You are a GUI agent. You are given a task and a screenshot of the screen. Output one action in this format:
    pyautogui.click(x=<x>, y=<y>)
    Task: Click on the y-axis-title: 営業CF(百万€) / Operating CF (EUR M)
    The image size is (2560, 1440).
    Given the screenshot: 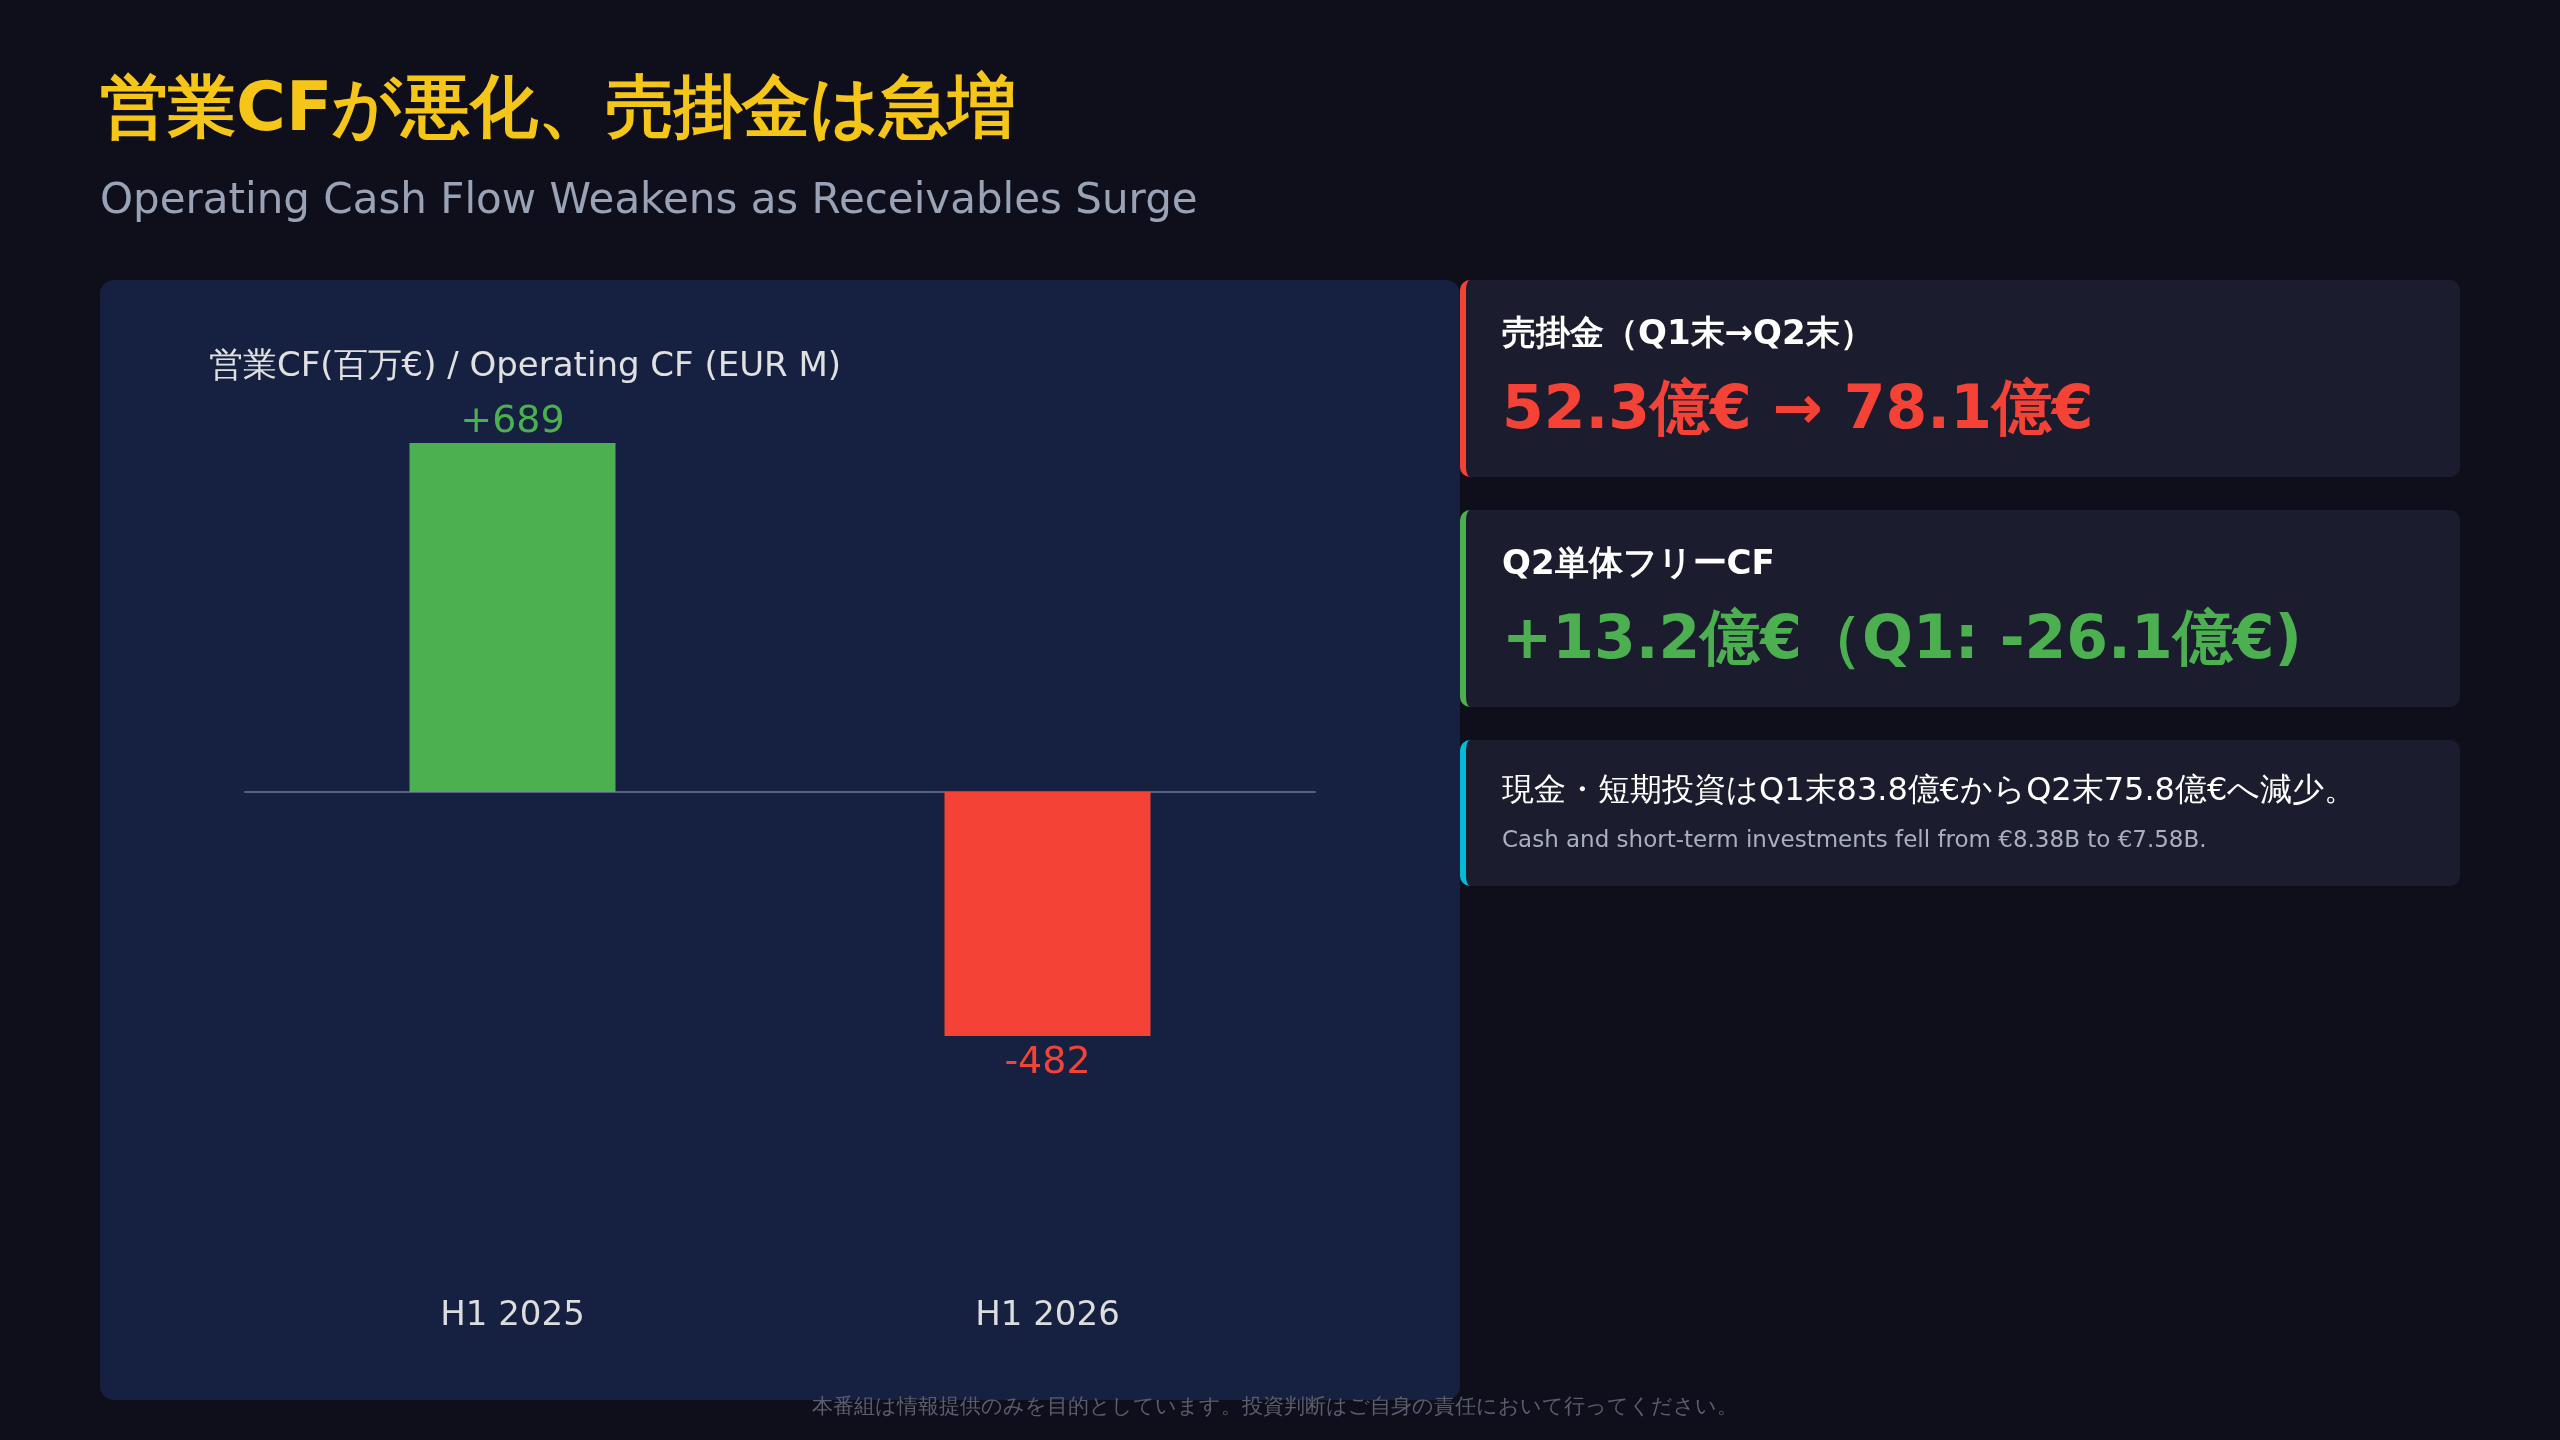 What is the action you would take?
    pyautogui.click(x=525, y=364)
    